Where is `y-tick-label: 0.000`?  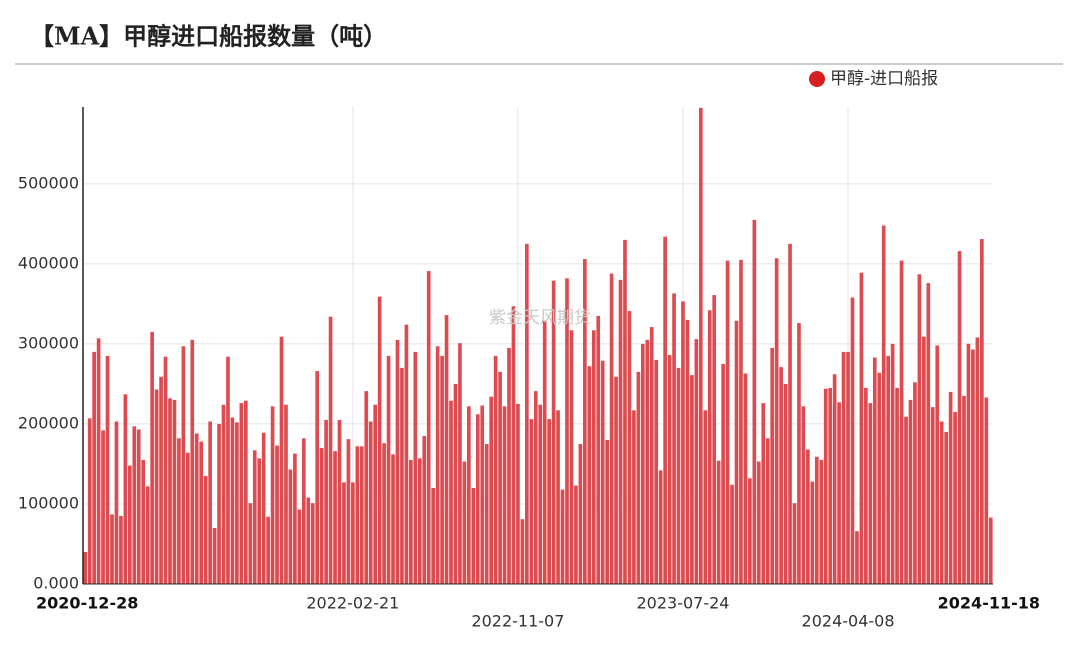
y-tick-label: 0.000 is located at coordinates (56, 583).